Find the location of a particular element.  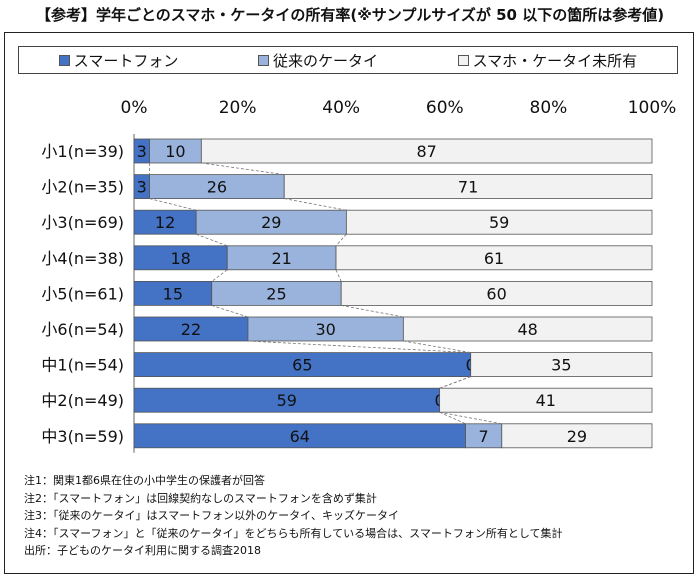

chart-legend: スマートフォン 従来のケータイ スマホ・ケータイ未所有 is located at coordinates (348, 60).